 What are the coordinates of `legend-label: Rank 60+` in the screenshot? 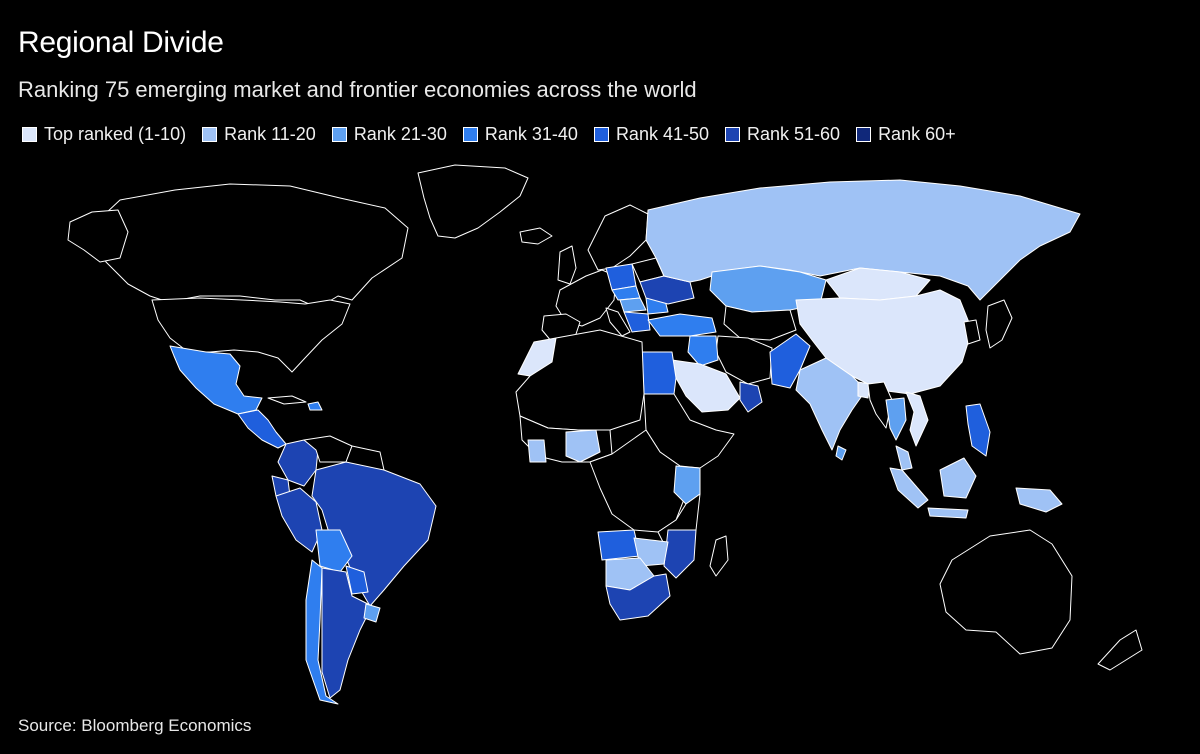 It's located at (917, 134).